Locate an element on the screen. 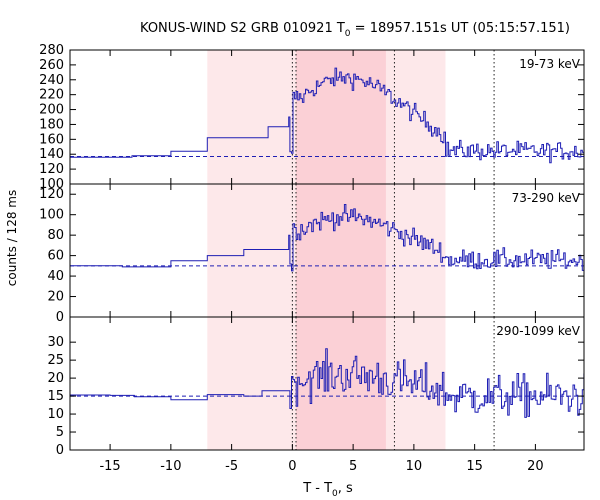  y-tick-label: 10 is located at coordinates (55, 414).